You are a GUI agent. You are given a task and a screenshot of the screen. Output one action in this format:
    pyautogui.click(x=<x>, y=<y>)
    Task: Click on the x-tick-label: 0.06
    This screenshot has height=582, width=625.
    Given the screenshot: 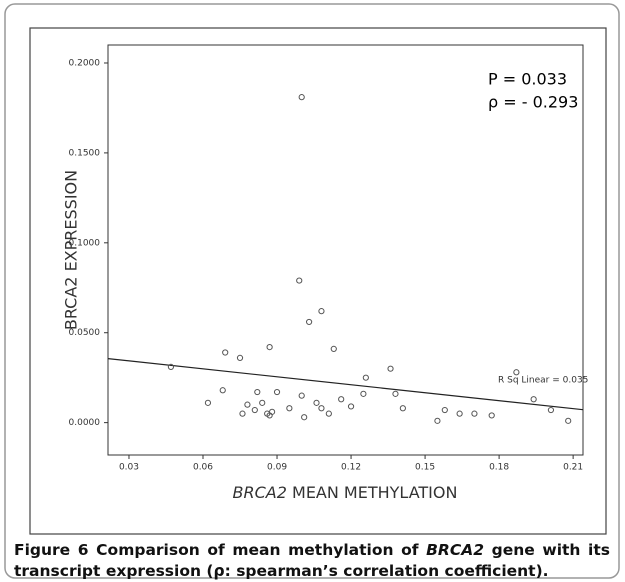 What is the action you would take?
    pyautogui.click(x=203, y=468)
    